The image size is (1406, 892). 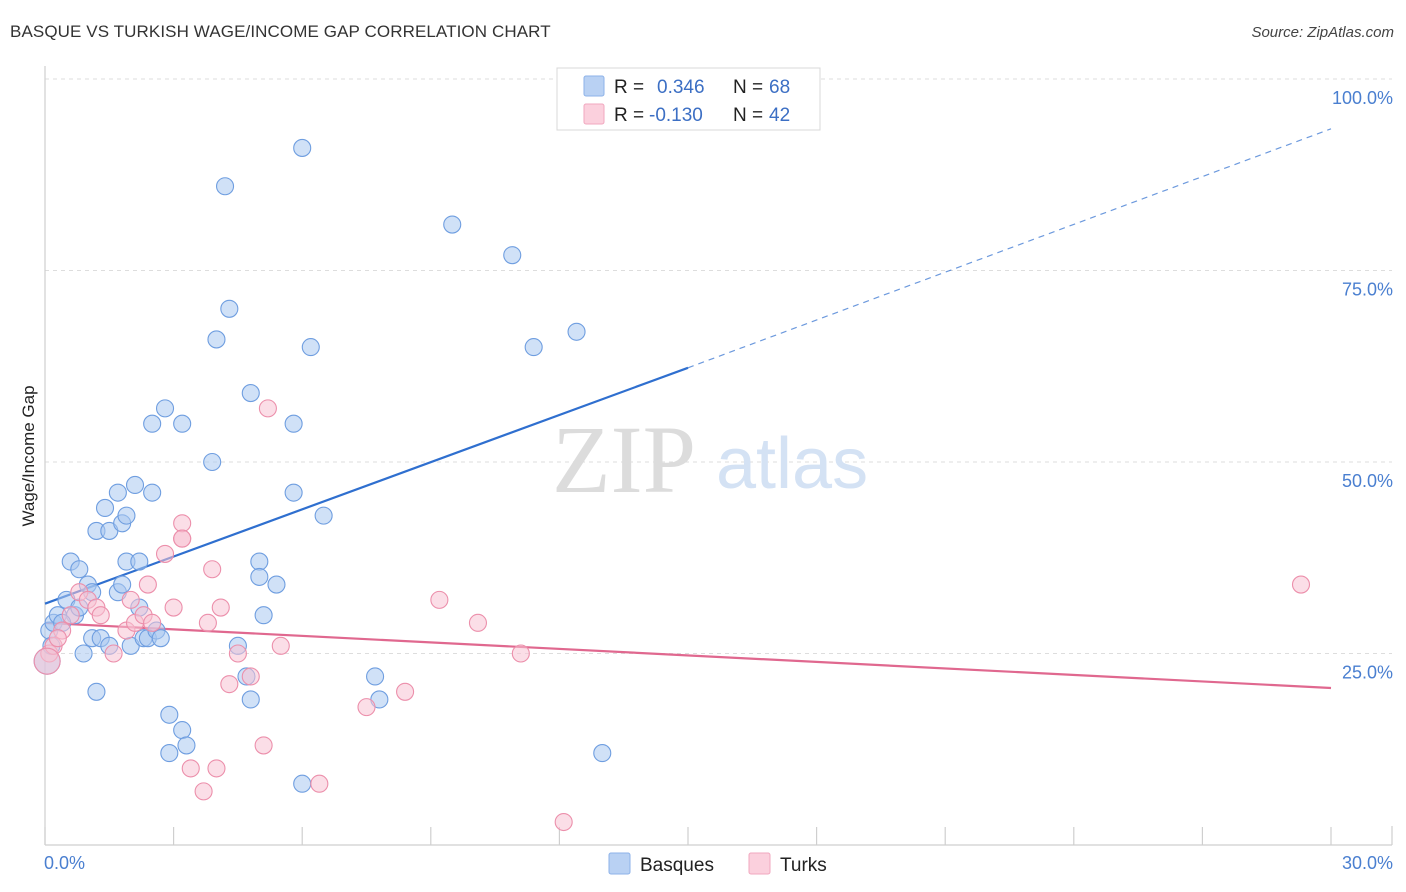 What do you see at coordinates (677, 865) in the screenshot?
I see `bottom-legend-label-basques: Basques` at bounding box center [677, 865].